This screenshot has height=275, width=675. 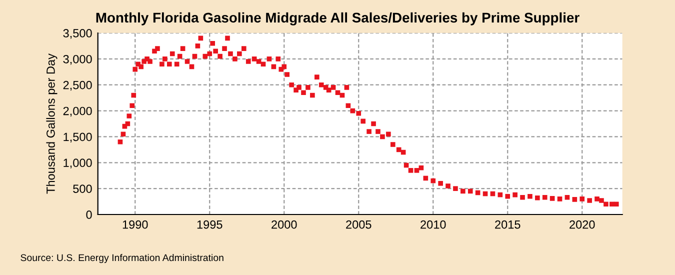 What do you see at coordinates (78, 163) in the screenshot?
I see `y-tick-label: 1,000` at bounding box center [78, 163].